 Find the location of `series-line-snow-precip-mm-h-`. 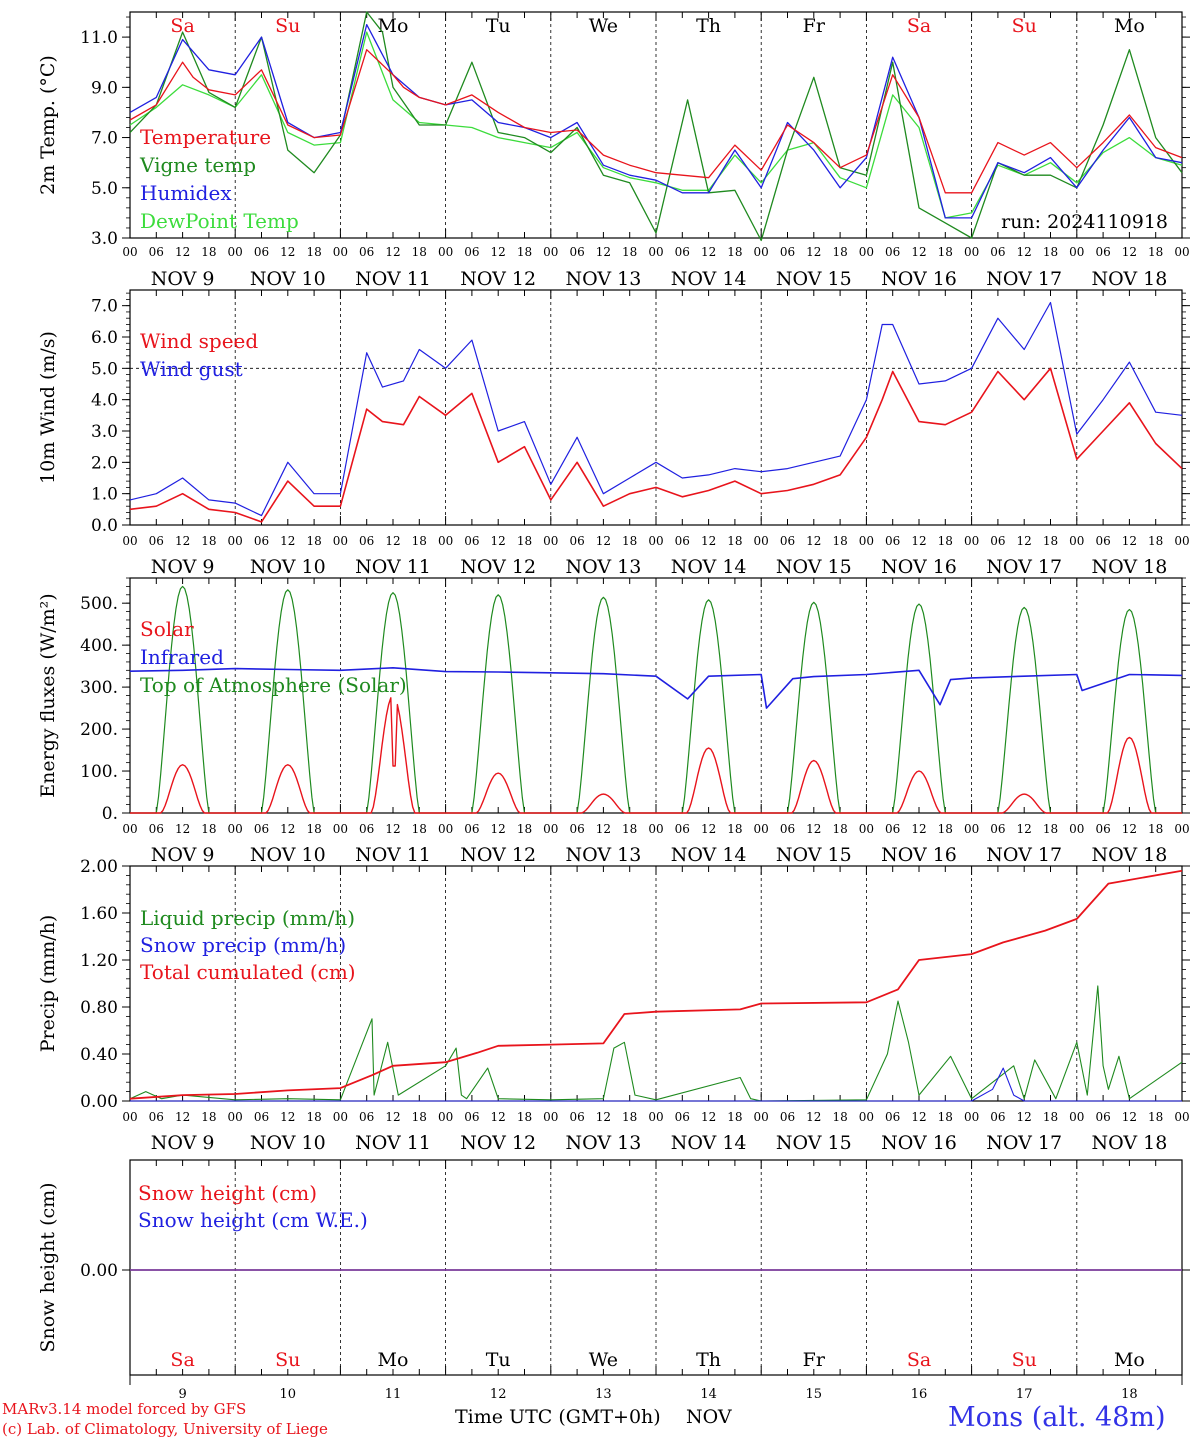

series-line-snow-precip-mm-h- is located at coordinates (656, 1084).